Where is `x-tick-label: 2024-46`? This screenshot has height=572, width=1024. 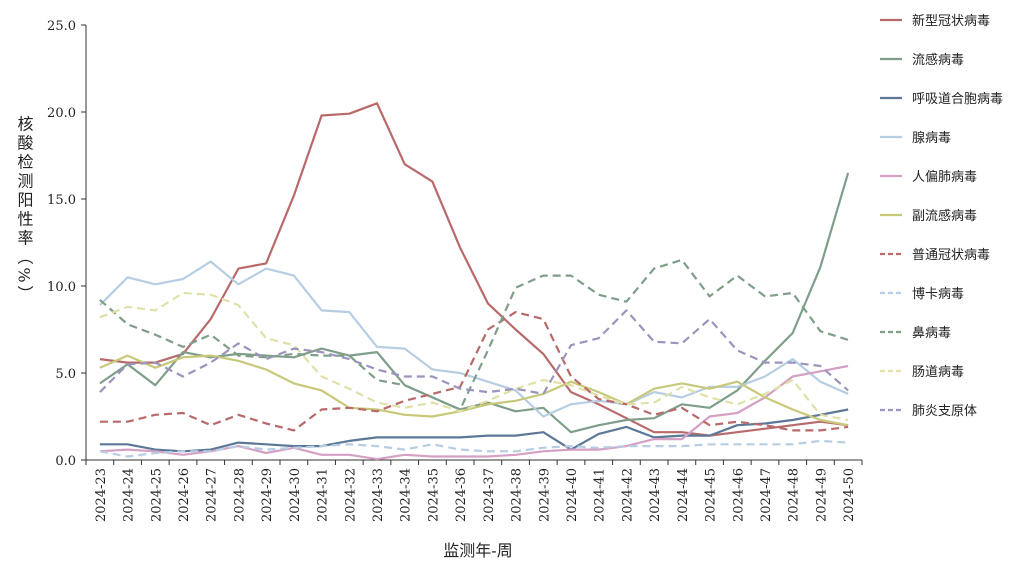 x-tick-label: 2024-46 is located at coordinates (738, 495).